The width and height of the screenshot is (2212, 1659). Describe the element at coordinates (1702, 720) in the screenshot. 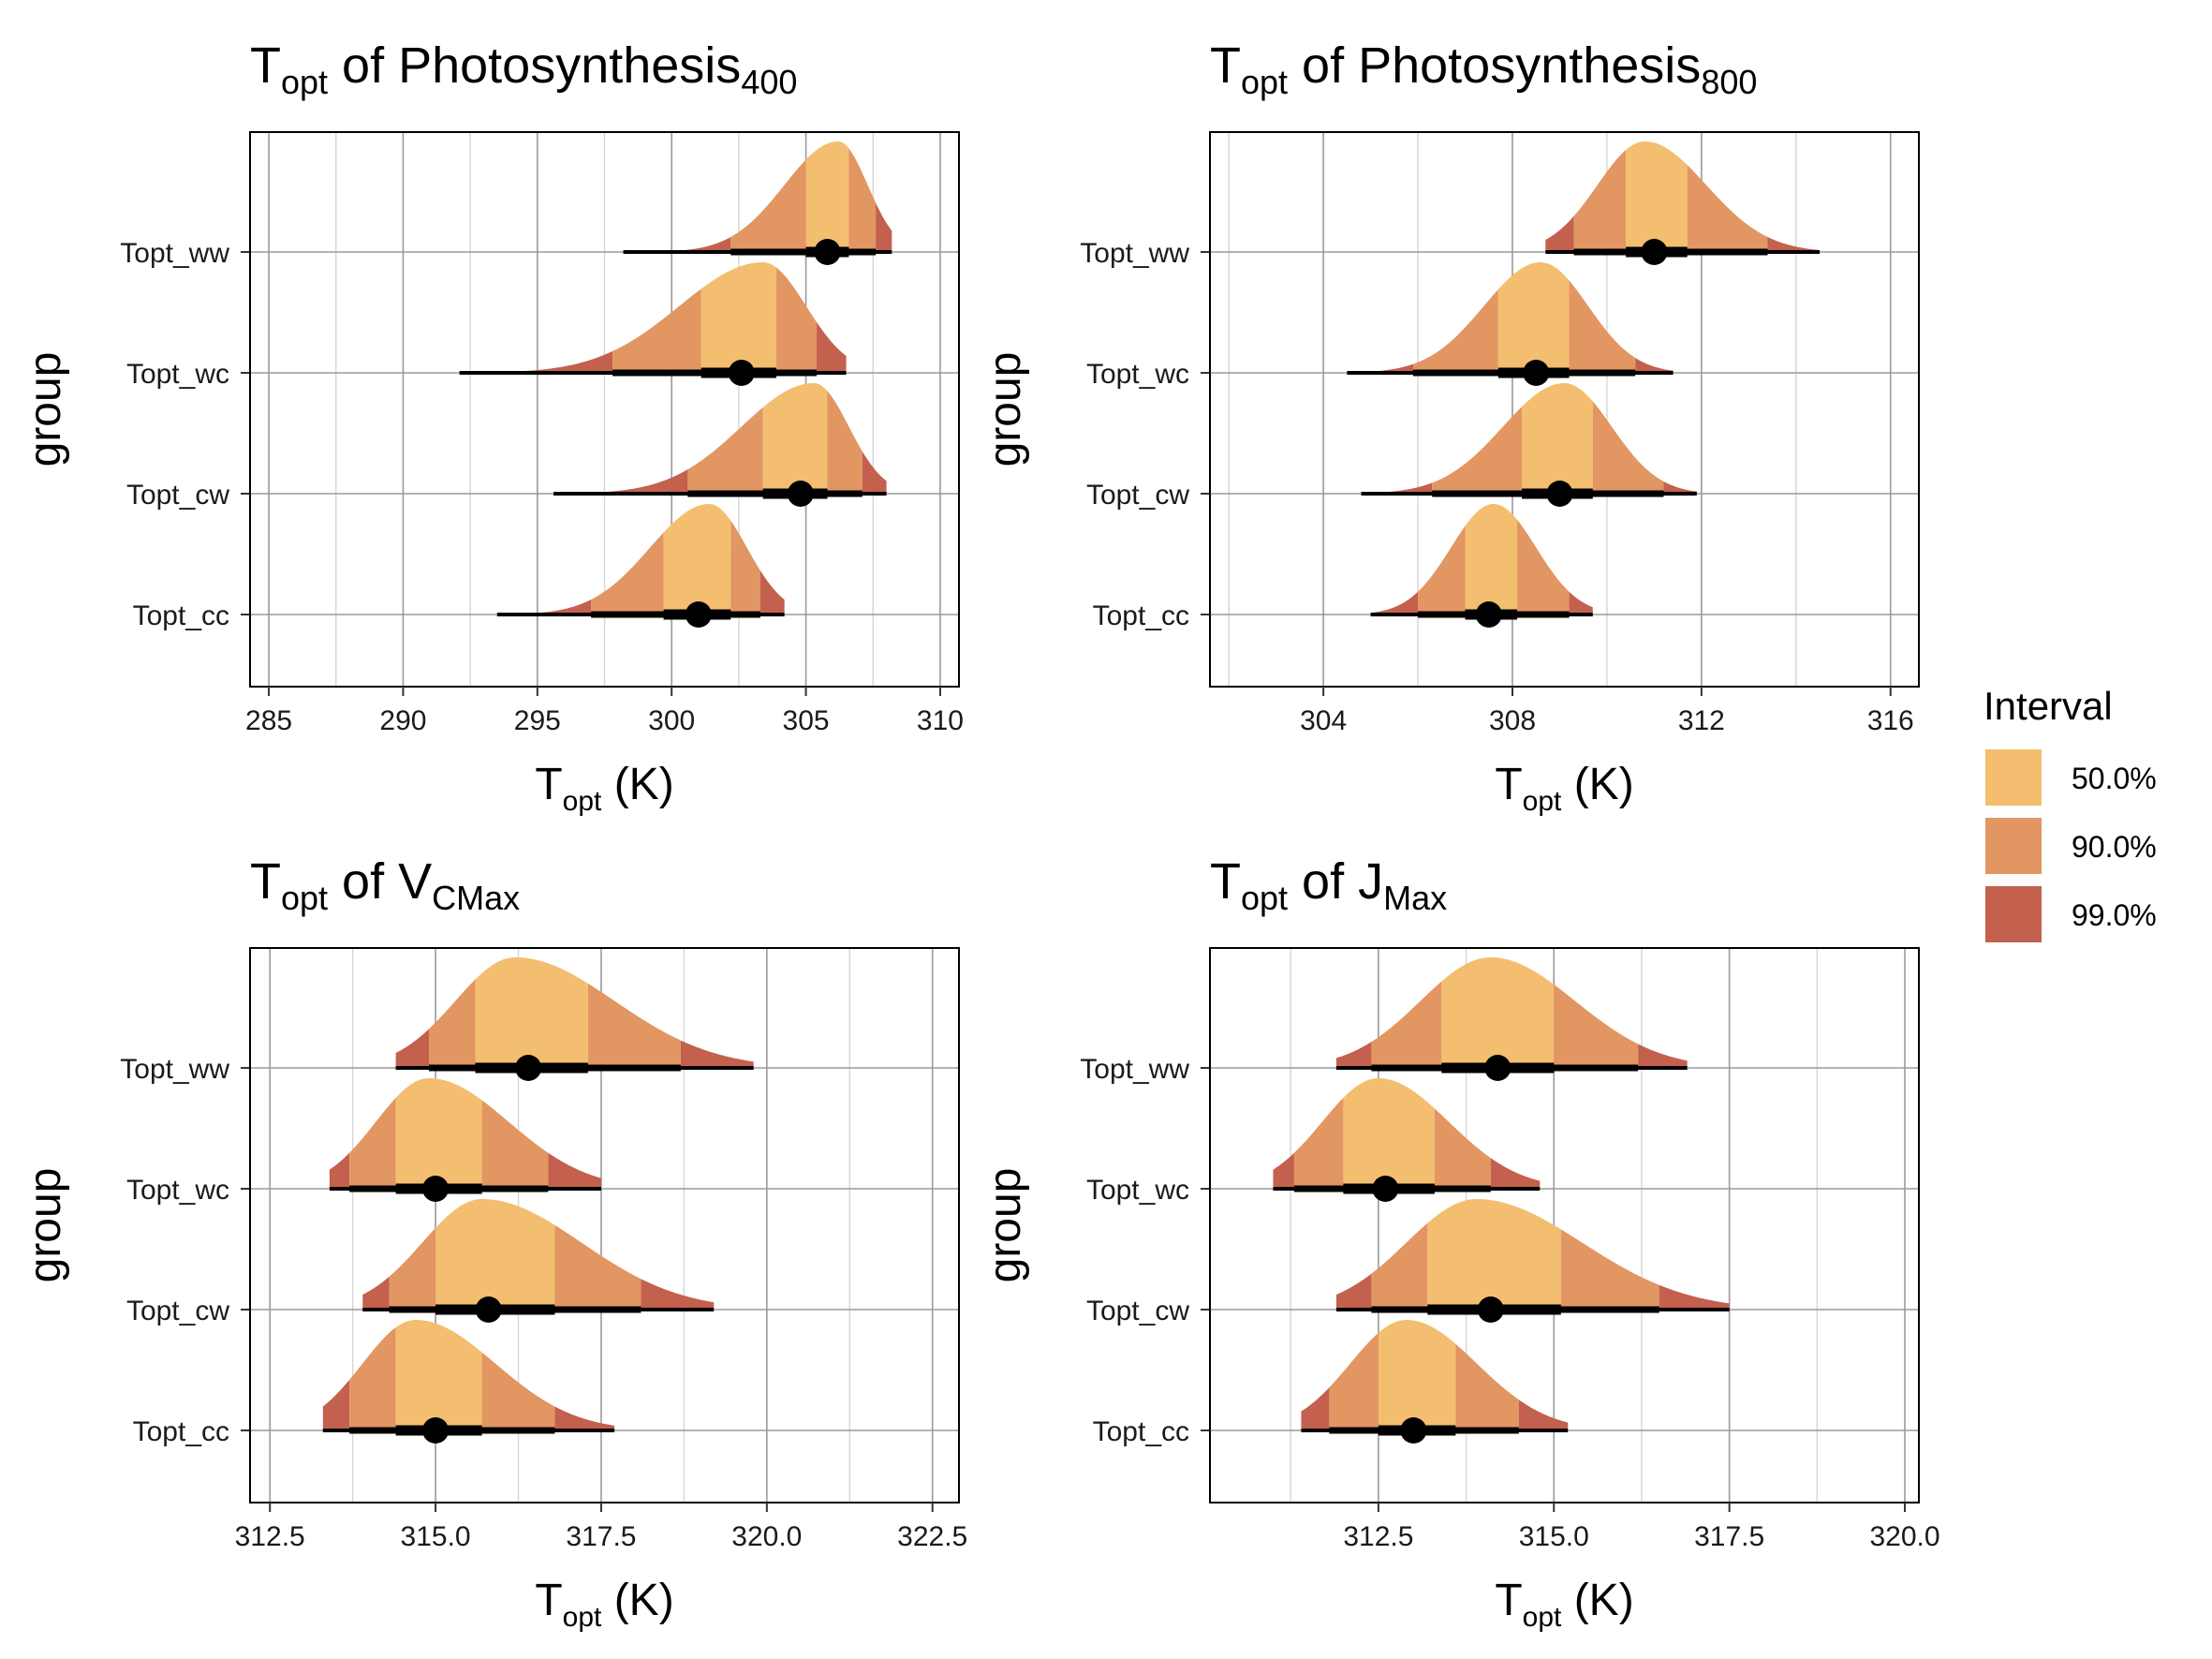

I see `x-tick-label: 312` at that location.